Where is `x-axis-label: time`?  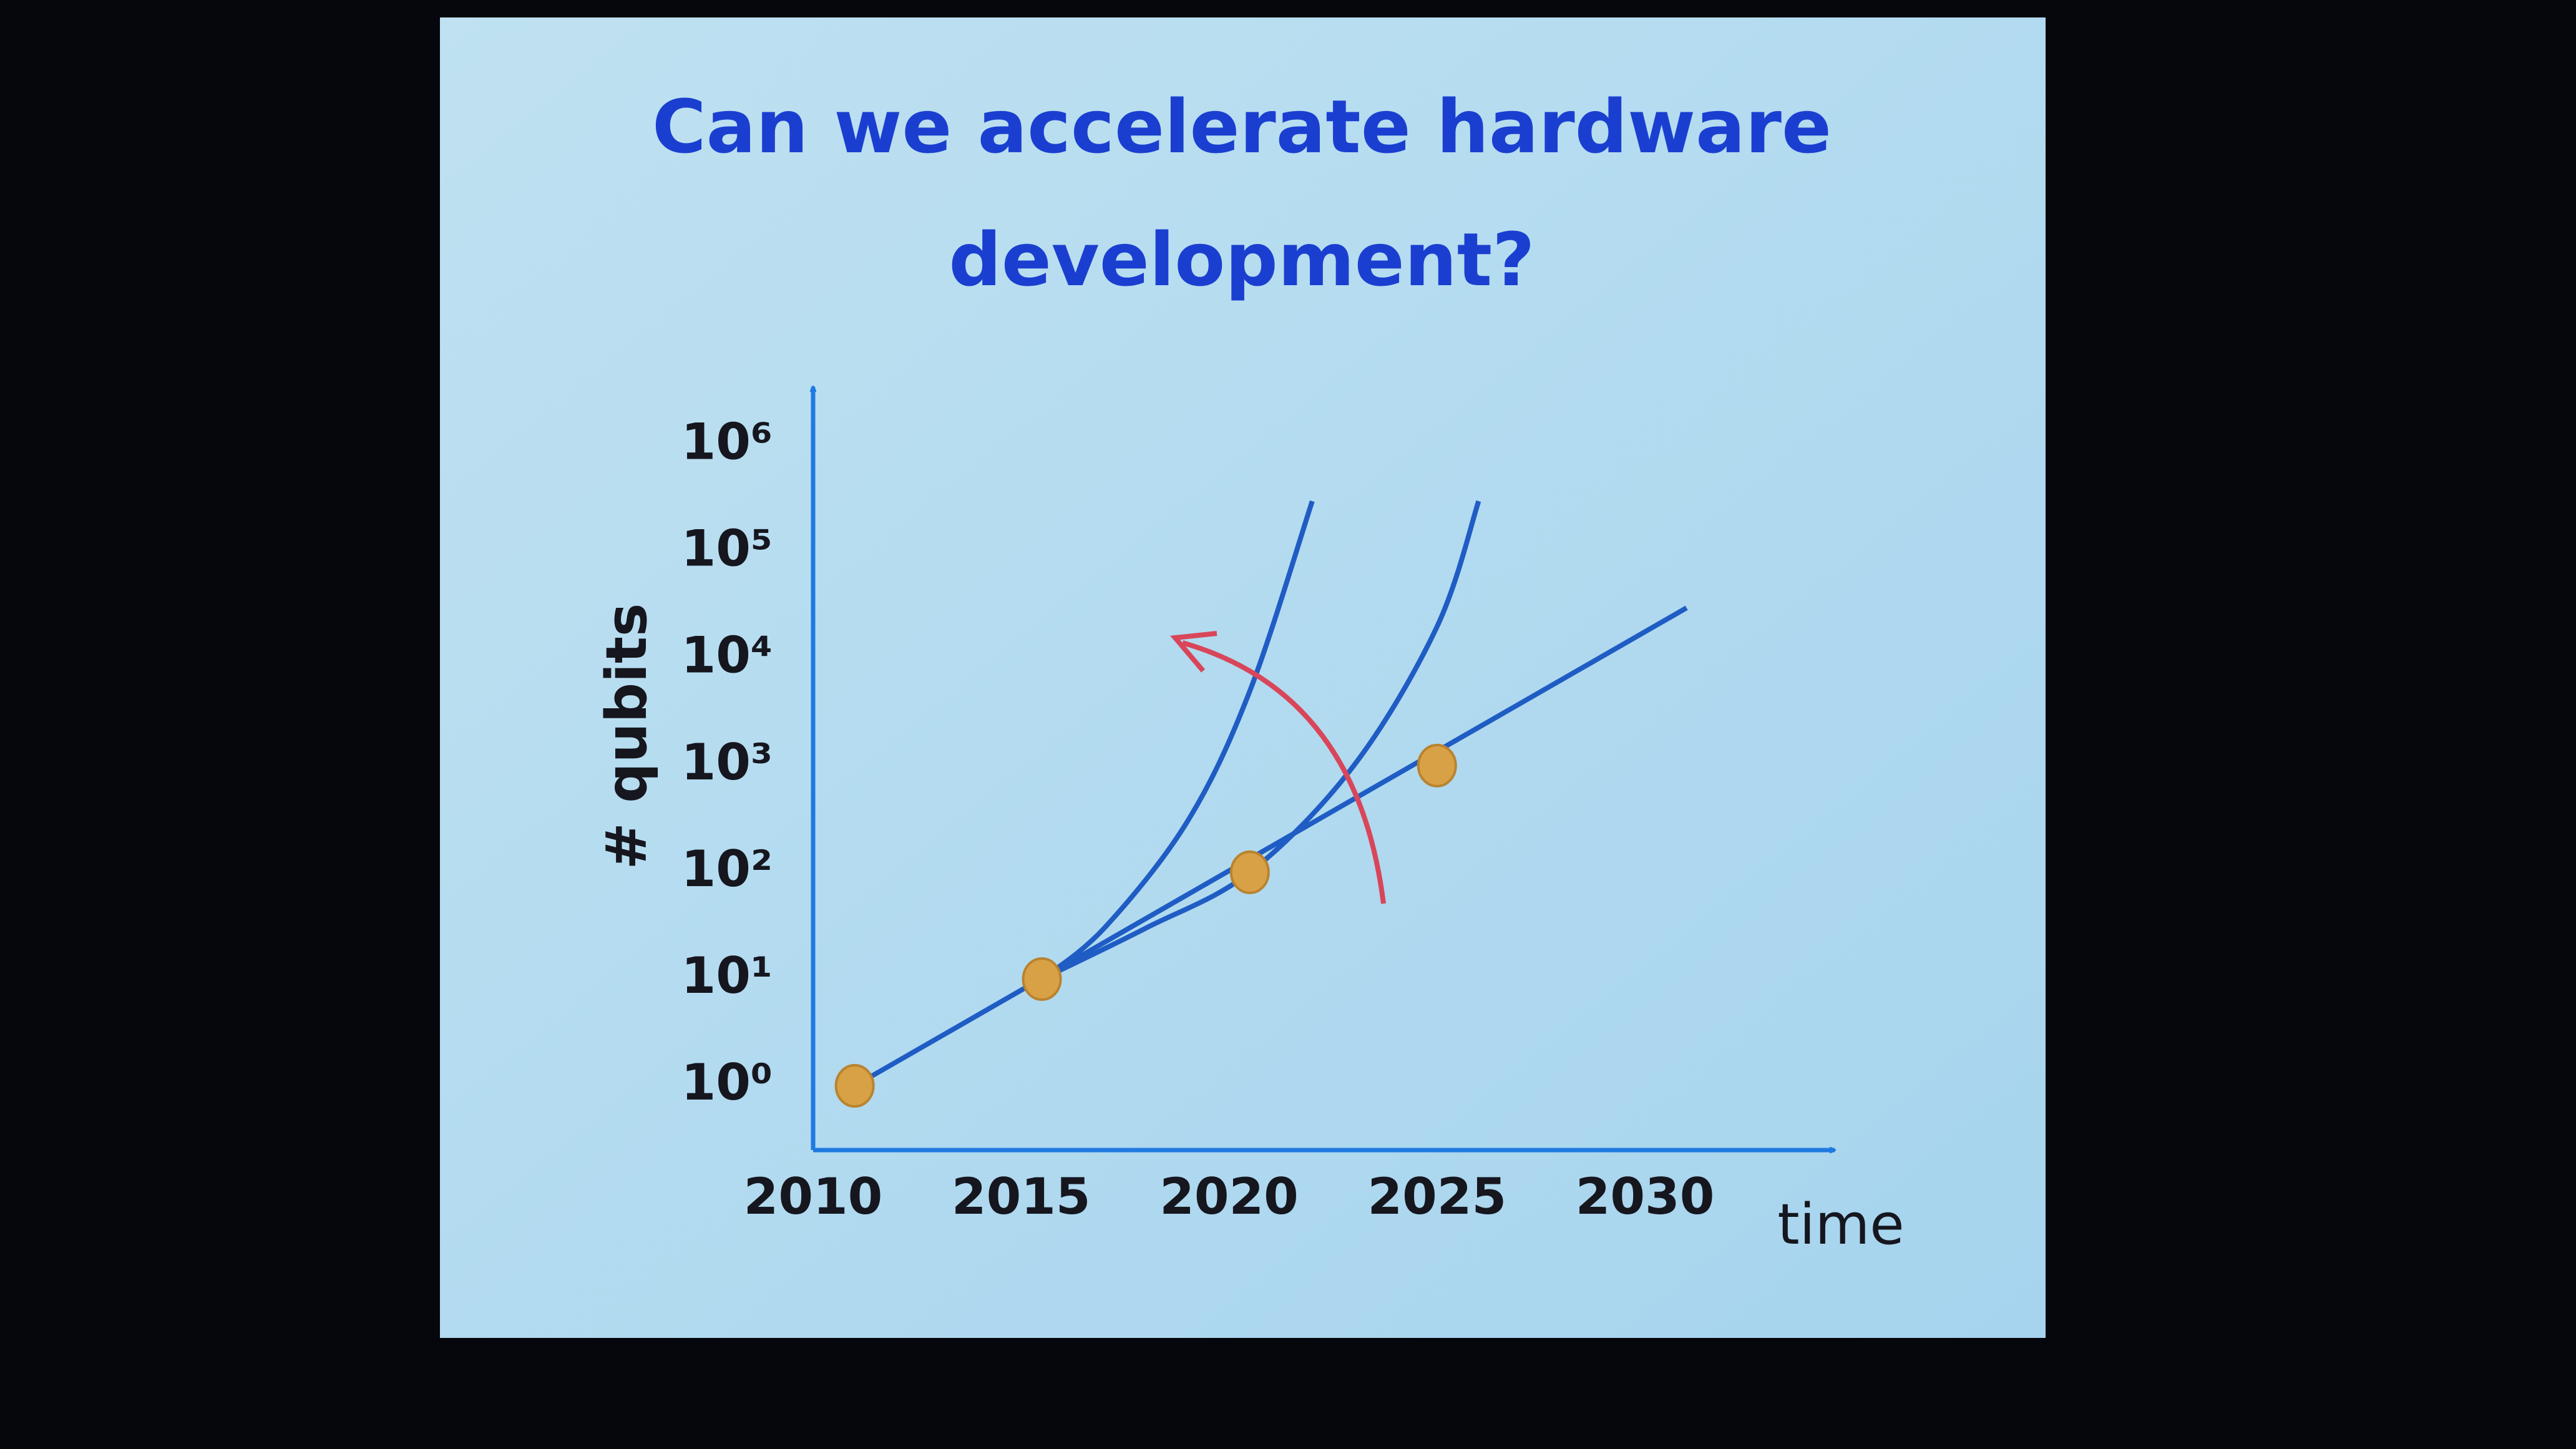 x-axis-label: time is located at coordinates (1840, 1224).